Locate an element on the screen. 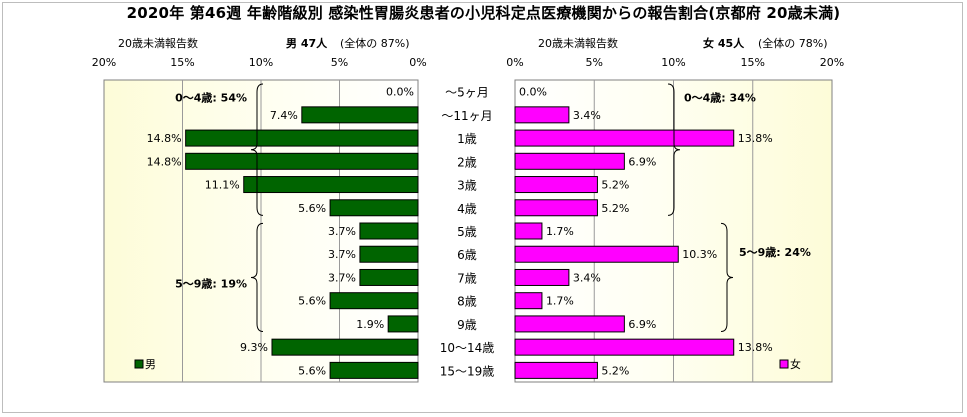 The height and width of the screenshot is (417, 967). right-series-label: 女 45人 is located at coordinates (724, 43).